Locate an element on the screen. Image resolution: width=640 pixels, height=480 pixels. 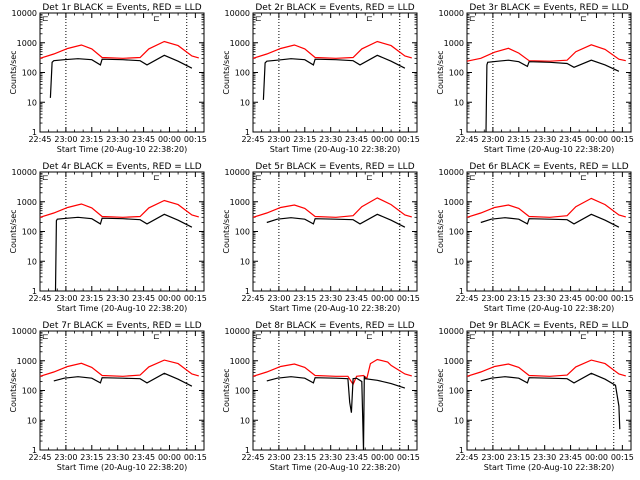
plot-title: Det 1r BLACK = Events, RED = LLD is located at coordinates (121, 8).